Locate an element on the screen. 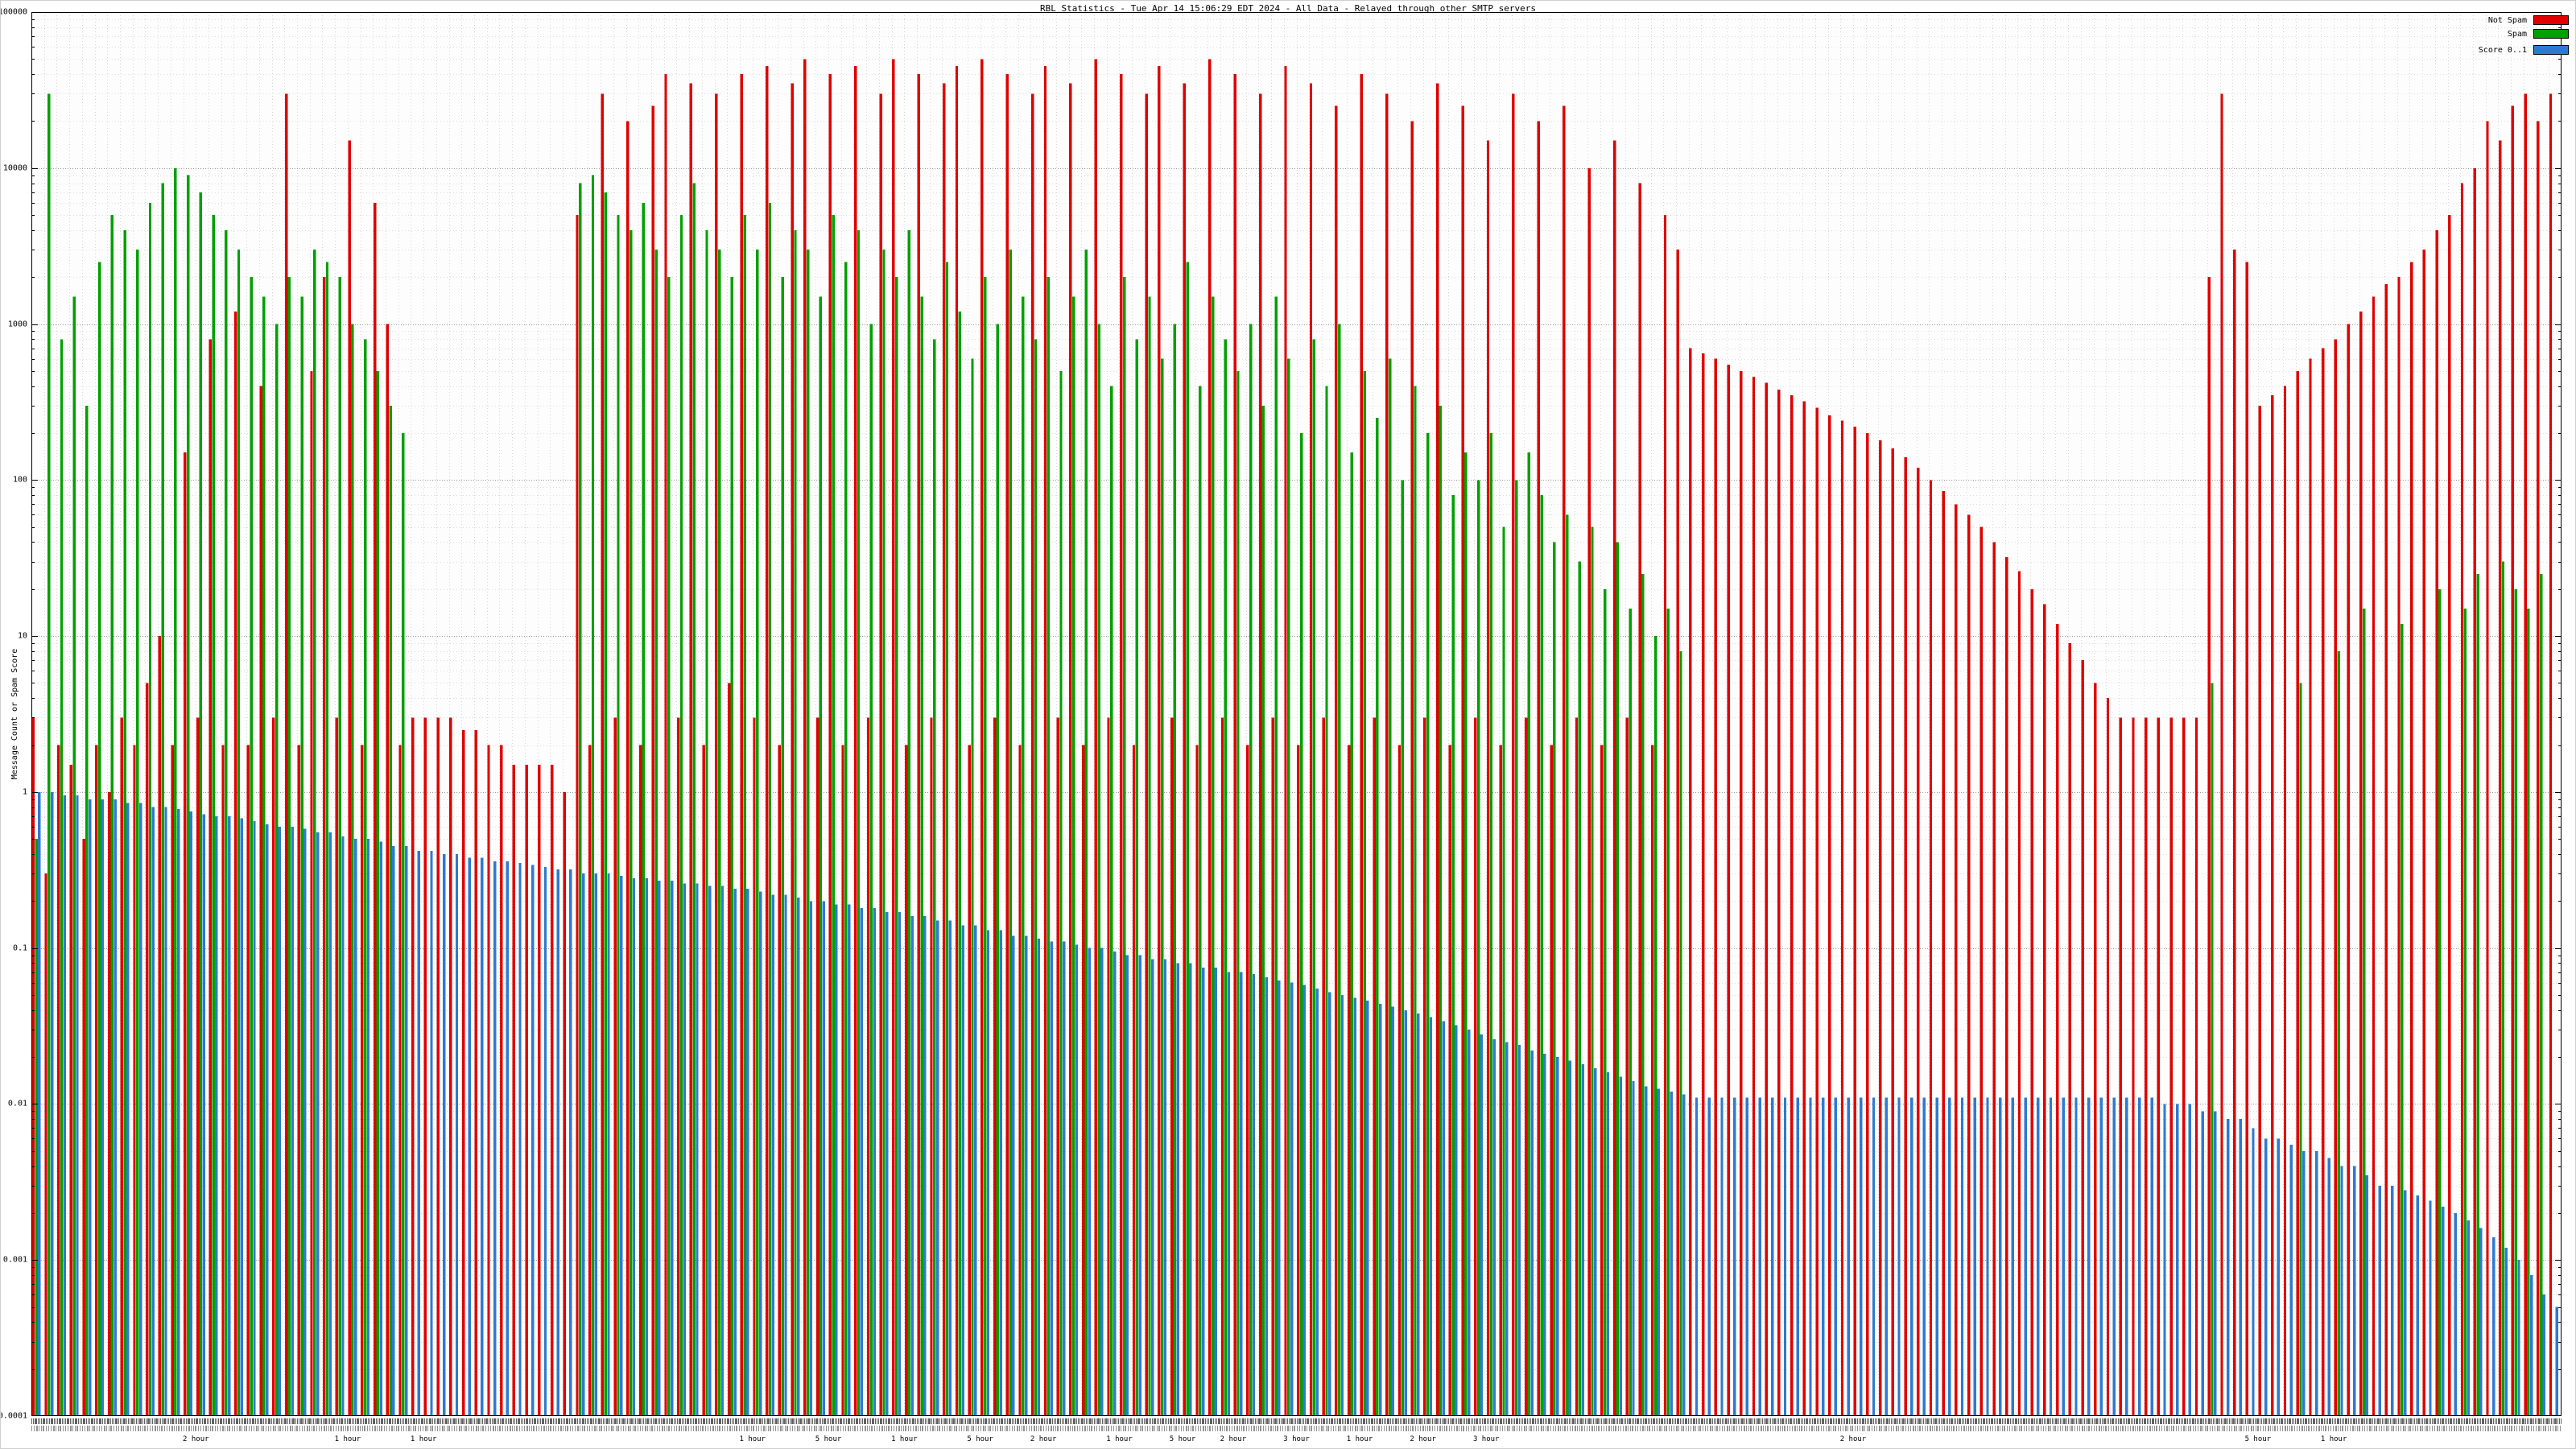  legend: Not Spam Spam Score 0..1 is located at coordinates (2524, 37).